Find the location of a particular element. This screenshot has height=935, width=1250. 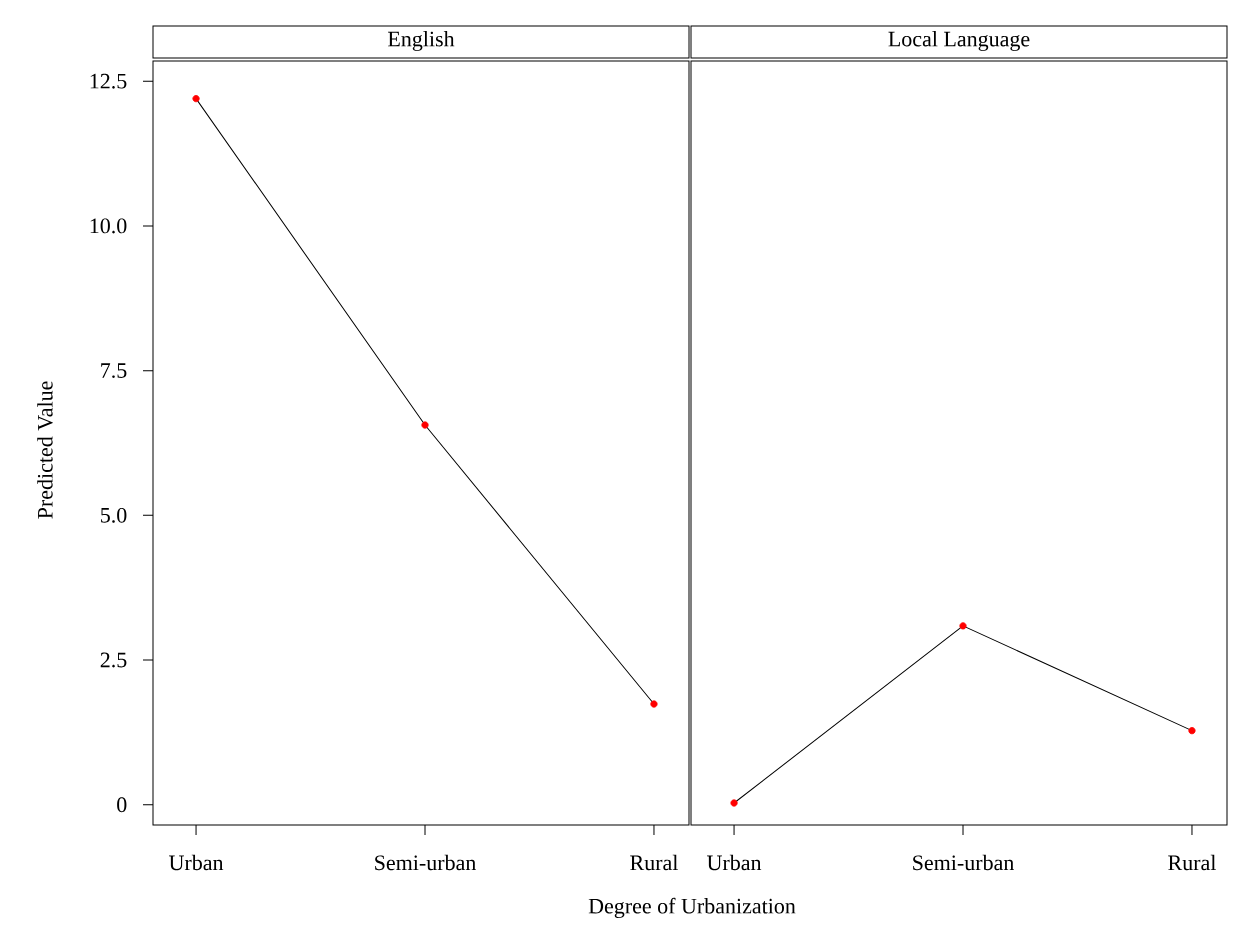

chart-title: Local Language is located at coordinates (959, 41).